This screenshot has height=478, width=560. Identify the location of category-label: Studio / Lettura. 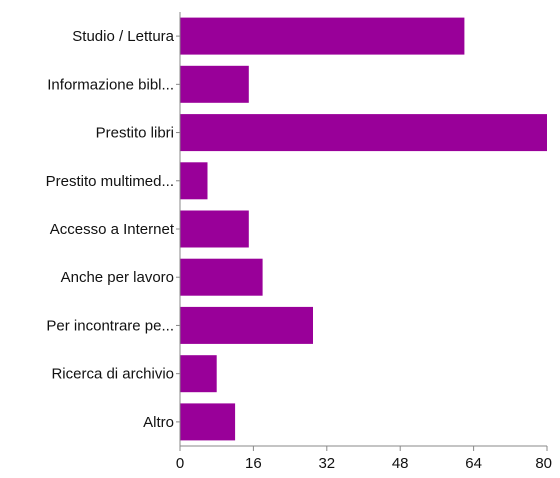
(123, 36).